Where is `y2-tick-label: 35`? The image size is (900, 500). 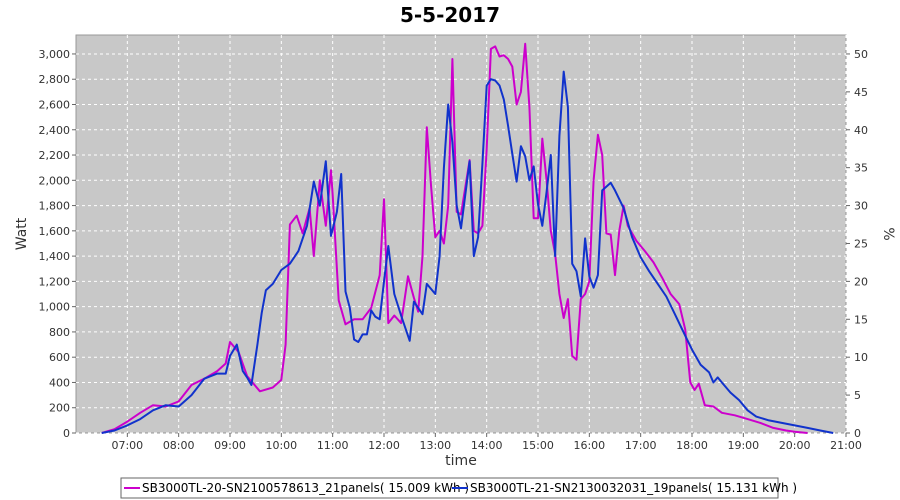 y2-tick-label: 35 is located at coordinates (861, 168).